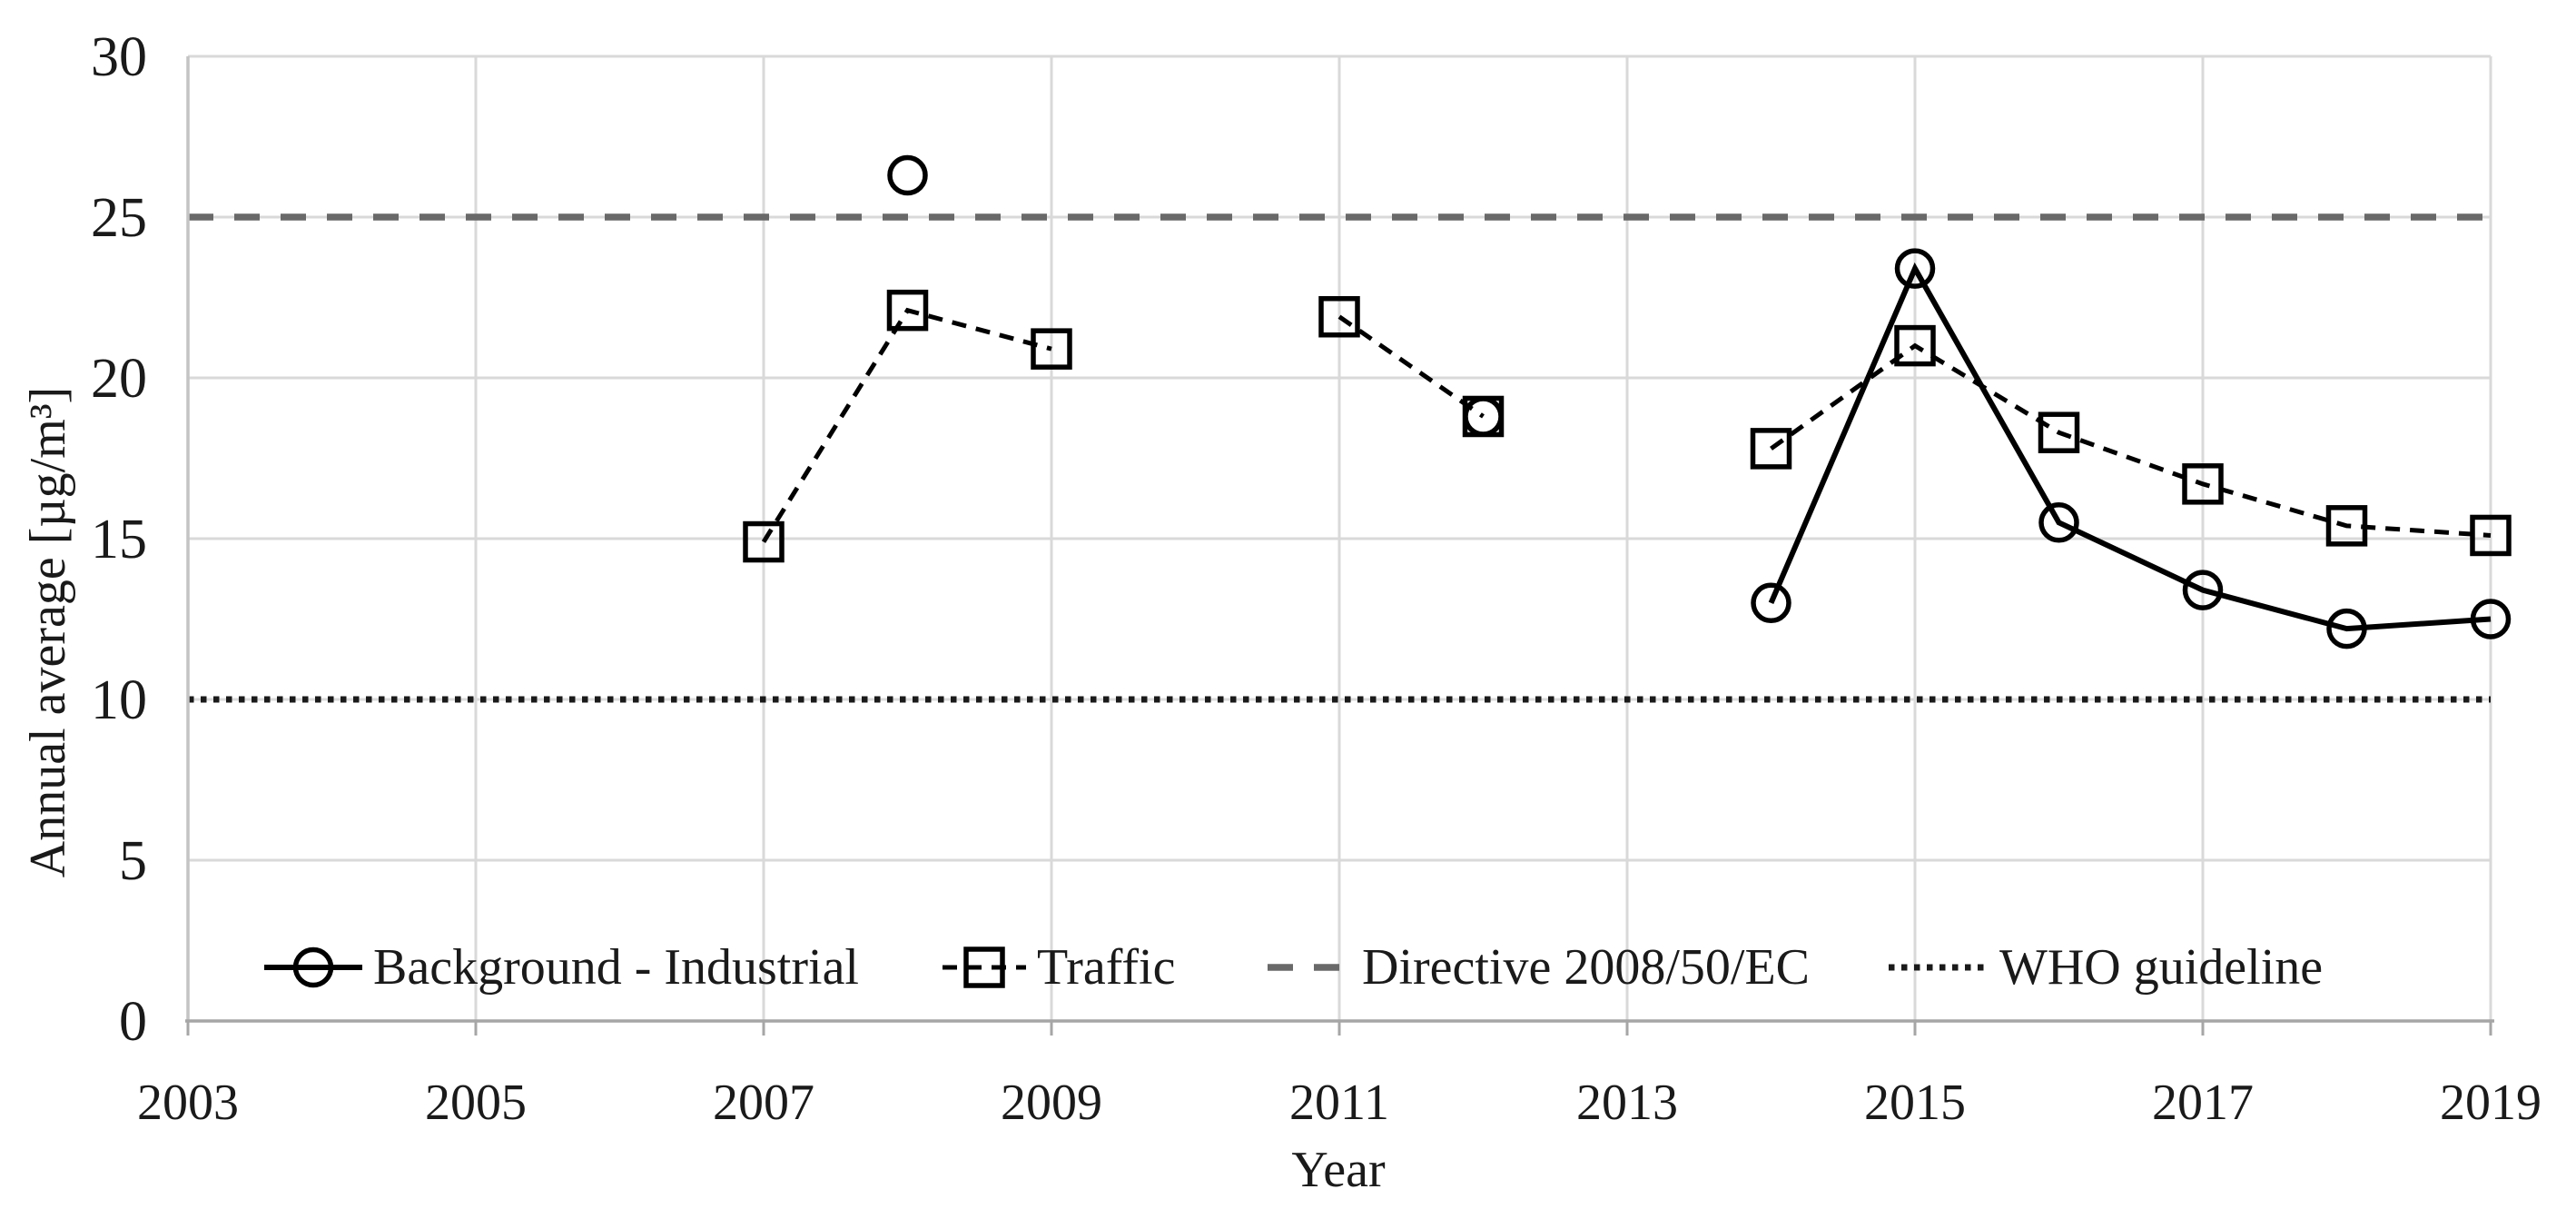 This screenshot has height=1219, width=2576. Describe the element at coordinates (1338, 1170) in the screenshot. I see `x-axis-title: Year` at that location.